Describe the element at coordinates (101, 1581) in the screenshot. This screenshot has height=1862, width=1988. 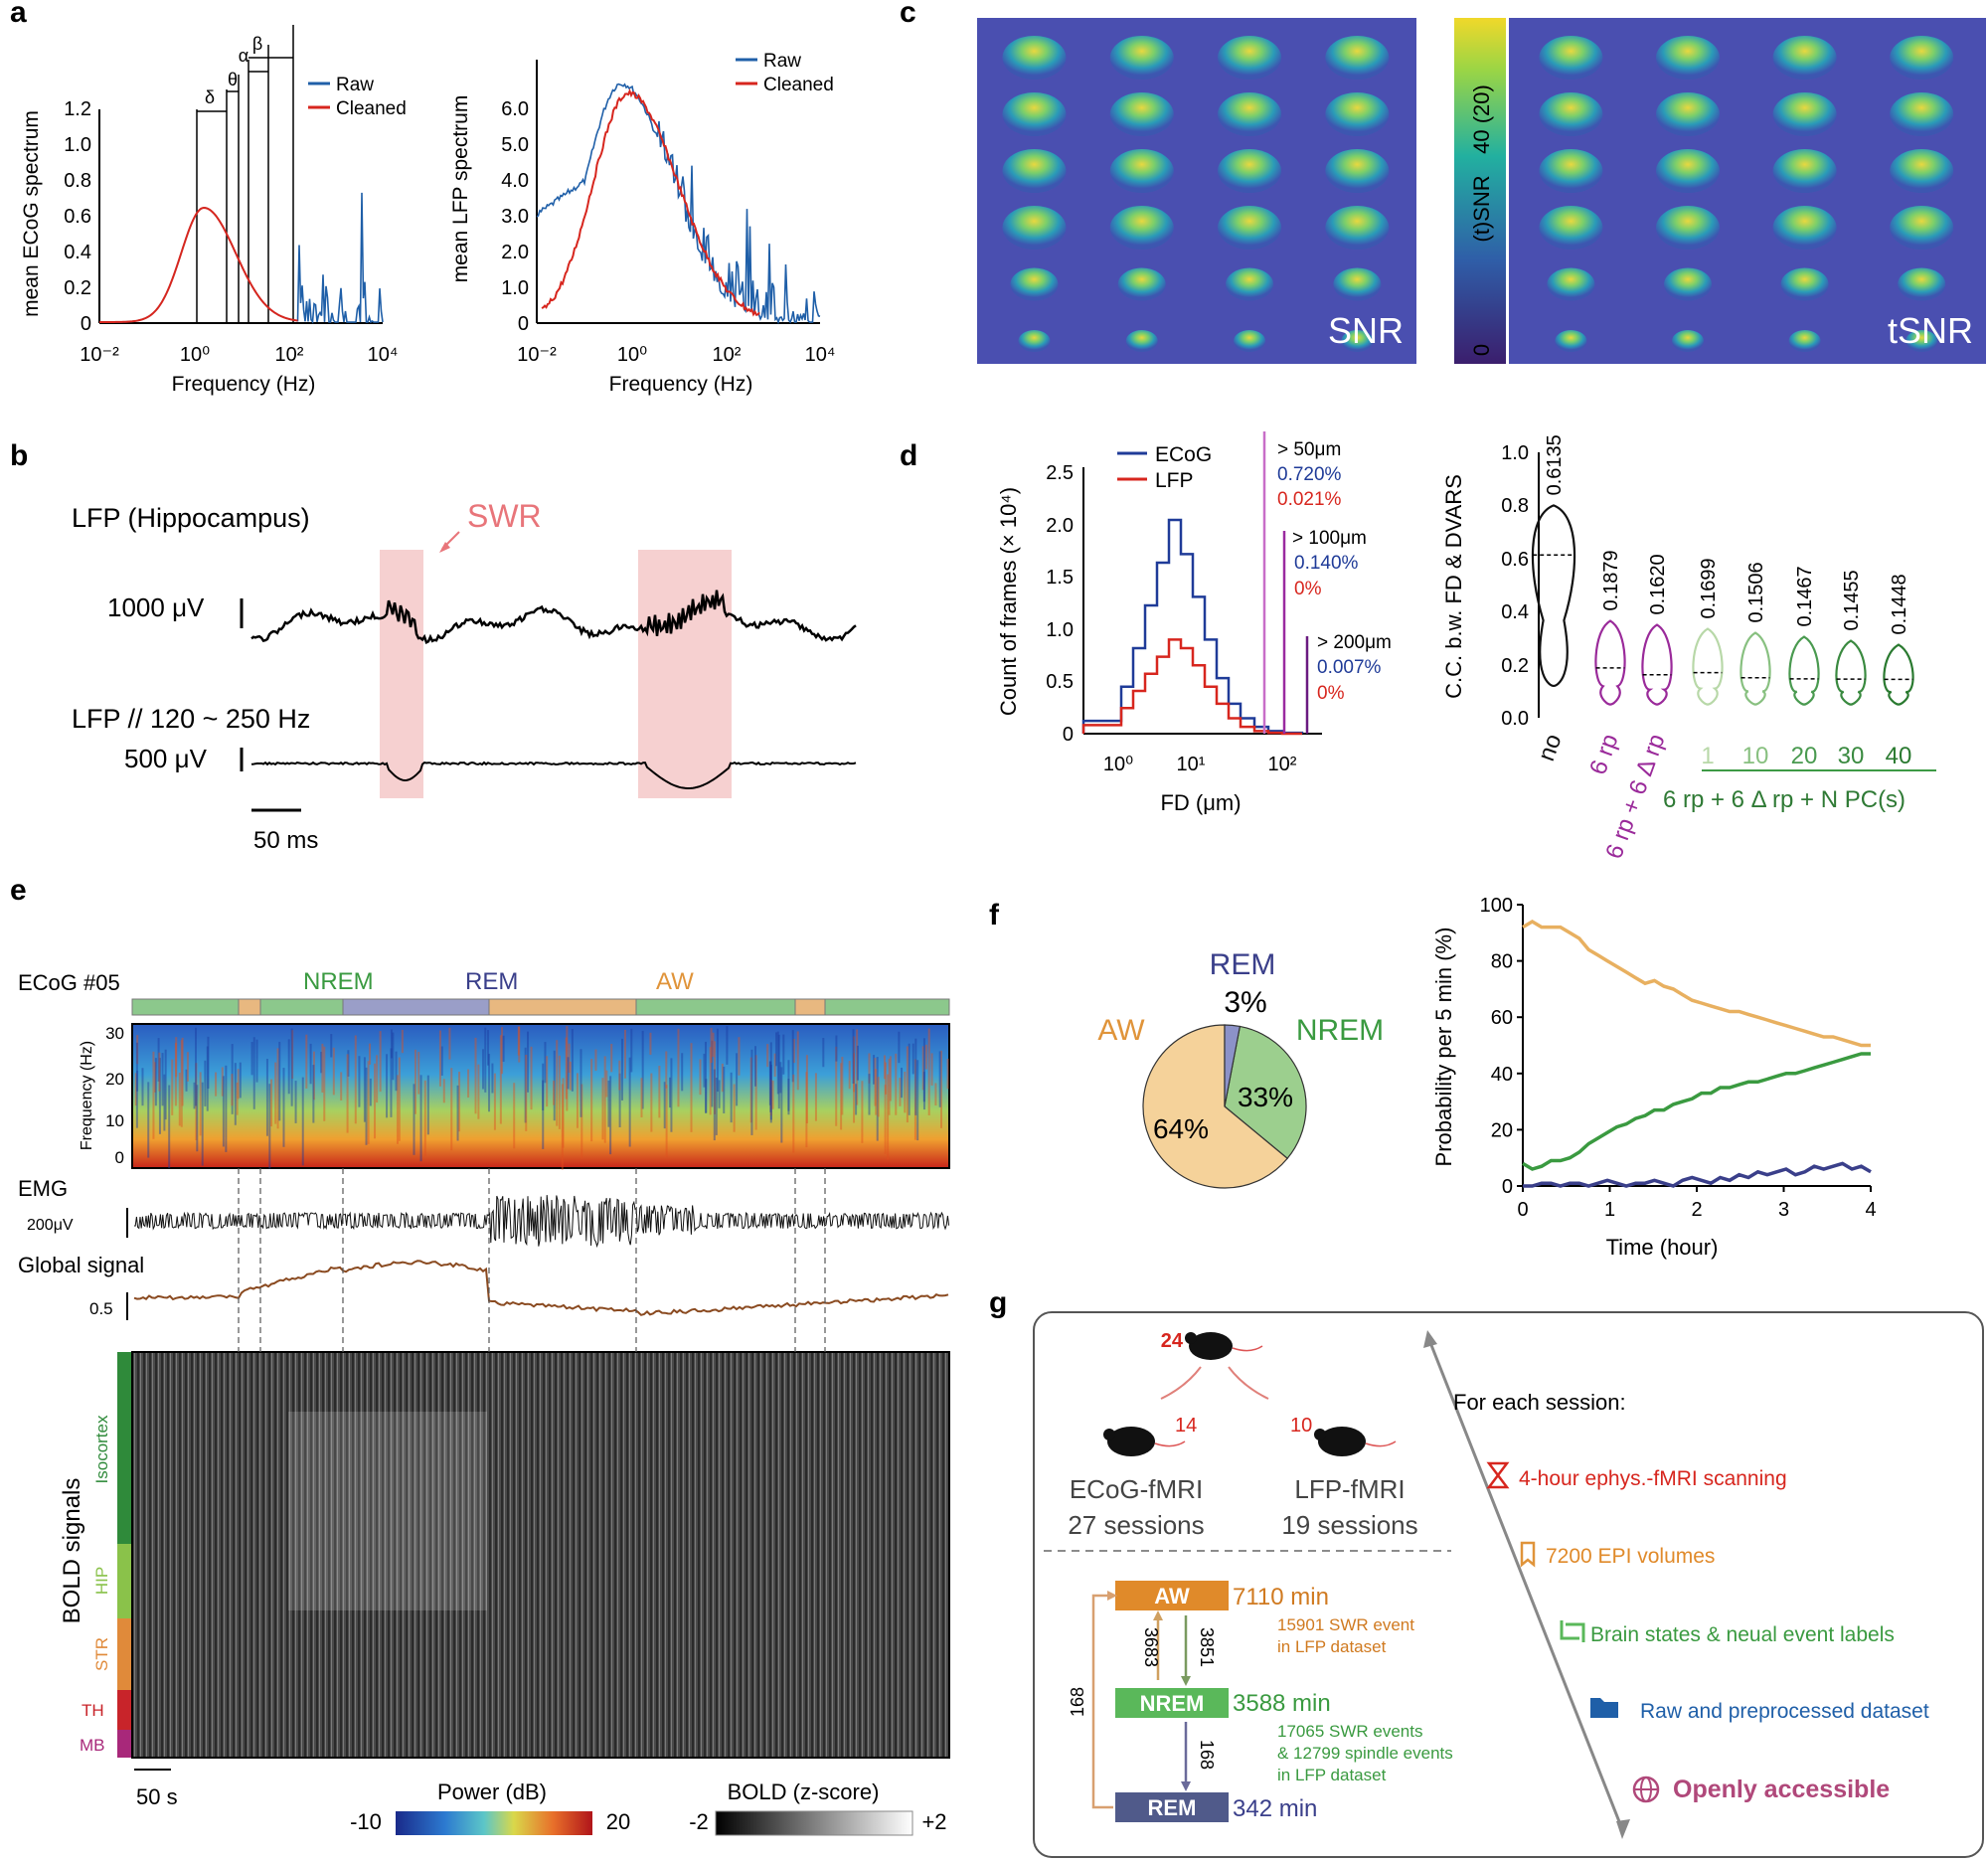
I see `region-hip: HIP` at that location.